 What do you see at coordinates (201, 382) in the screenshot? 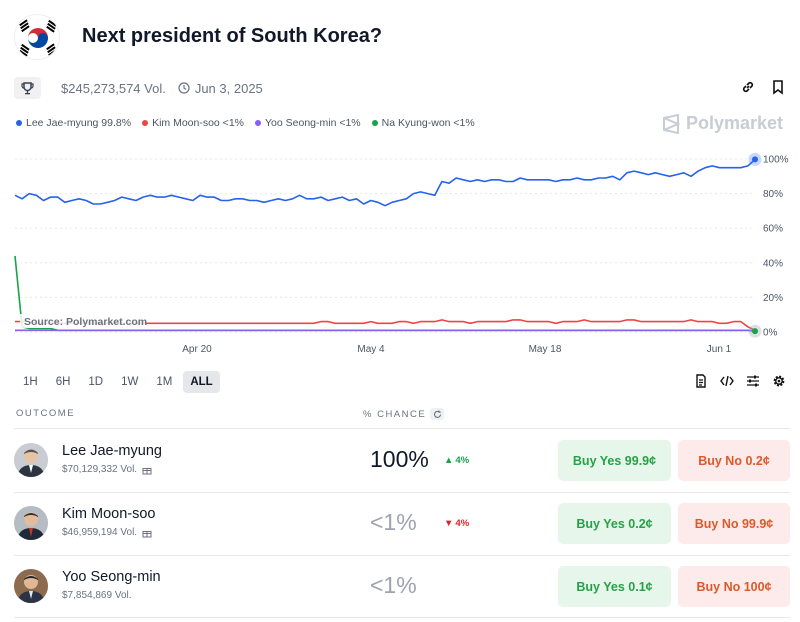
I see `range-all: ALL` at bounding box center [201, 382].